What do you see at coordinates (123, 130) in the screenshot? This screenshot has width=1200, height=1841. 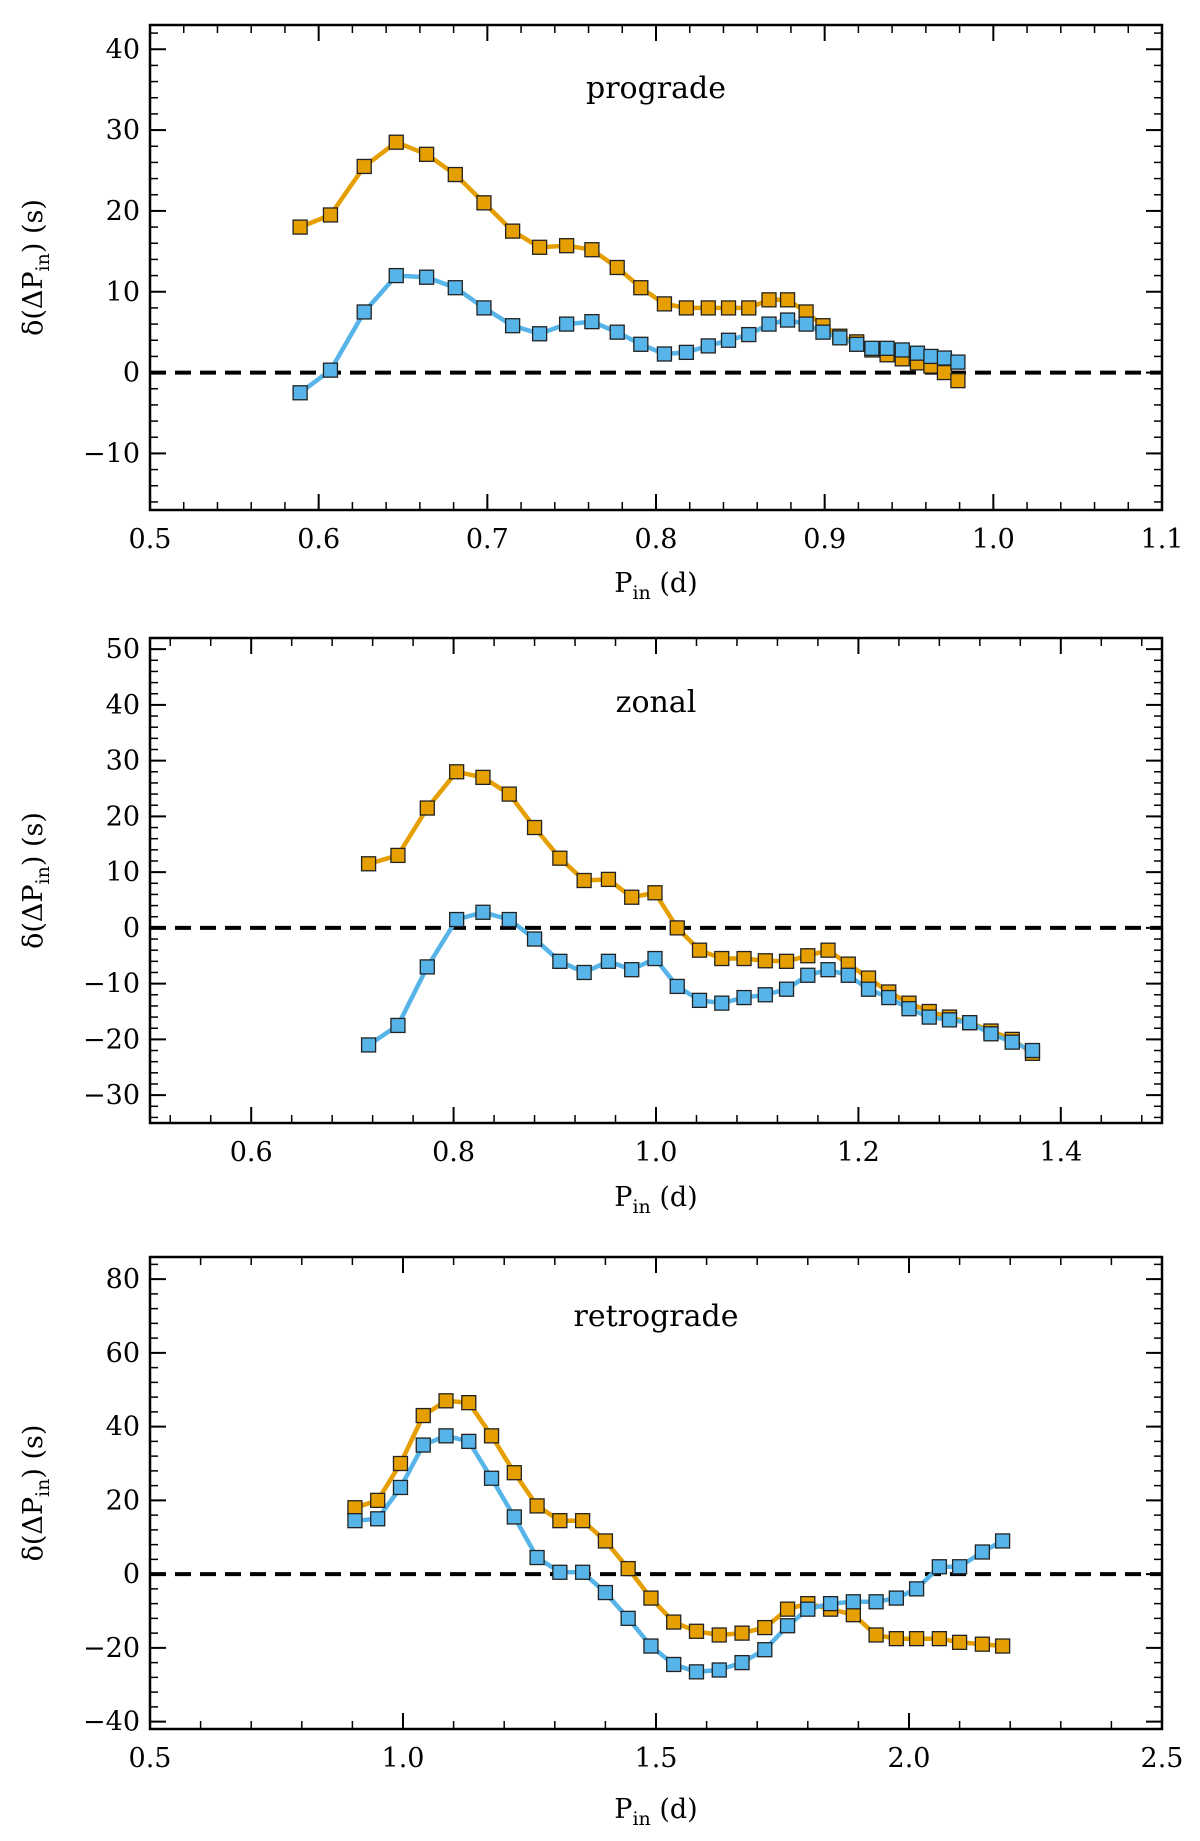 I see `y-tick-label: 30` at bounding box center [123, 130].